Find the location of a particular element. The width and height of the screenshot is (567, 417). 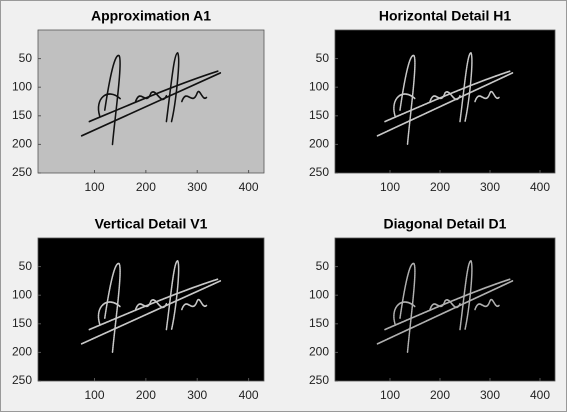

subplot-title: Diagonal Detail D1 is located at coordinates (445, 224).